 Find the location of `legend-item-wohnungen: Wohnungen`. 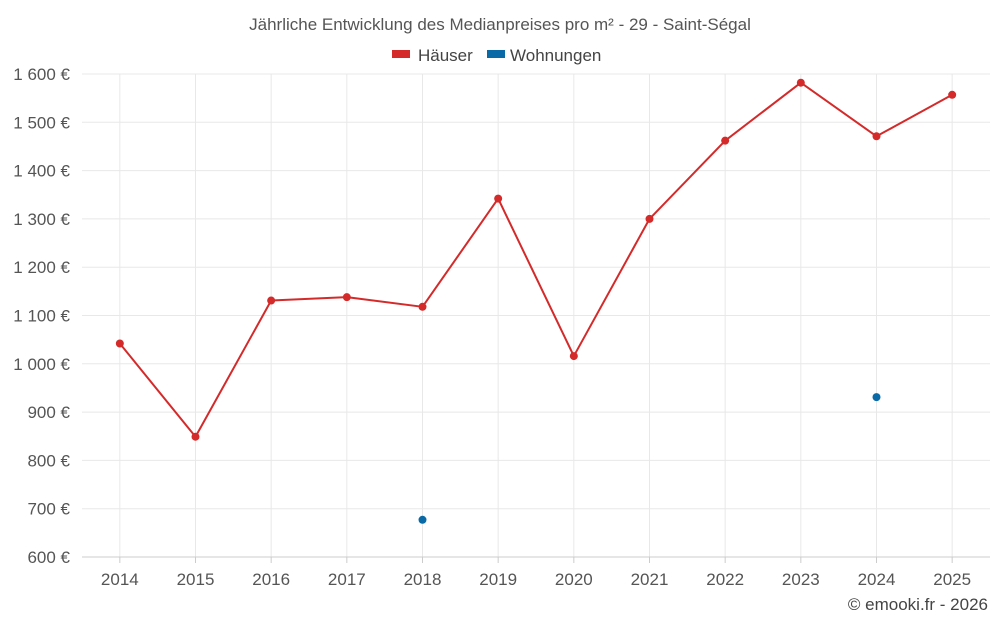

legend-item-wohnungen: Wohnungen is located at coordinates (544, 55).